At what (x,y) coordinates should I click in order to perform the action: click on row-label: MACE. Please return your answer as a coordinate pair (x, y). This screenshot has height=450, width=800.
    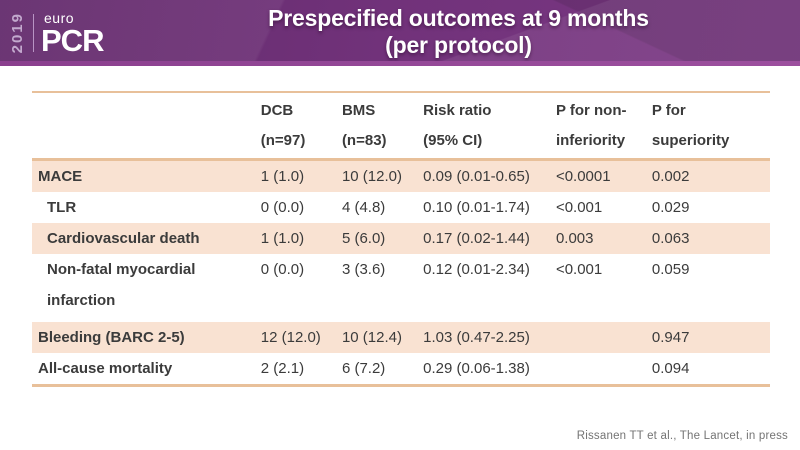
    Looking at the image, I should click on (60, 176).